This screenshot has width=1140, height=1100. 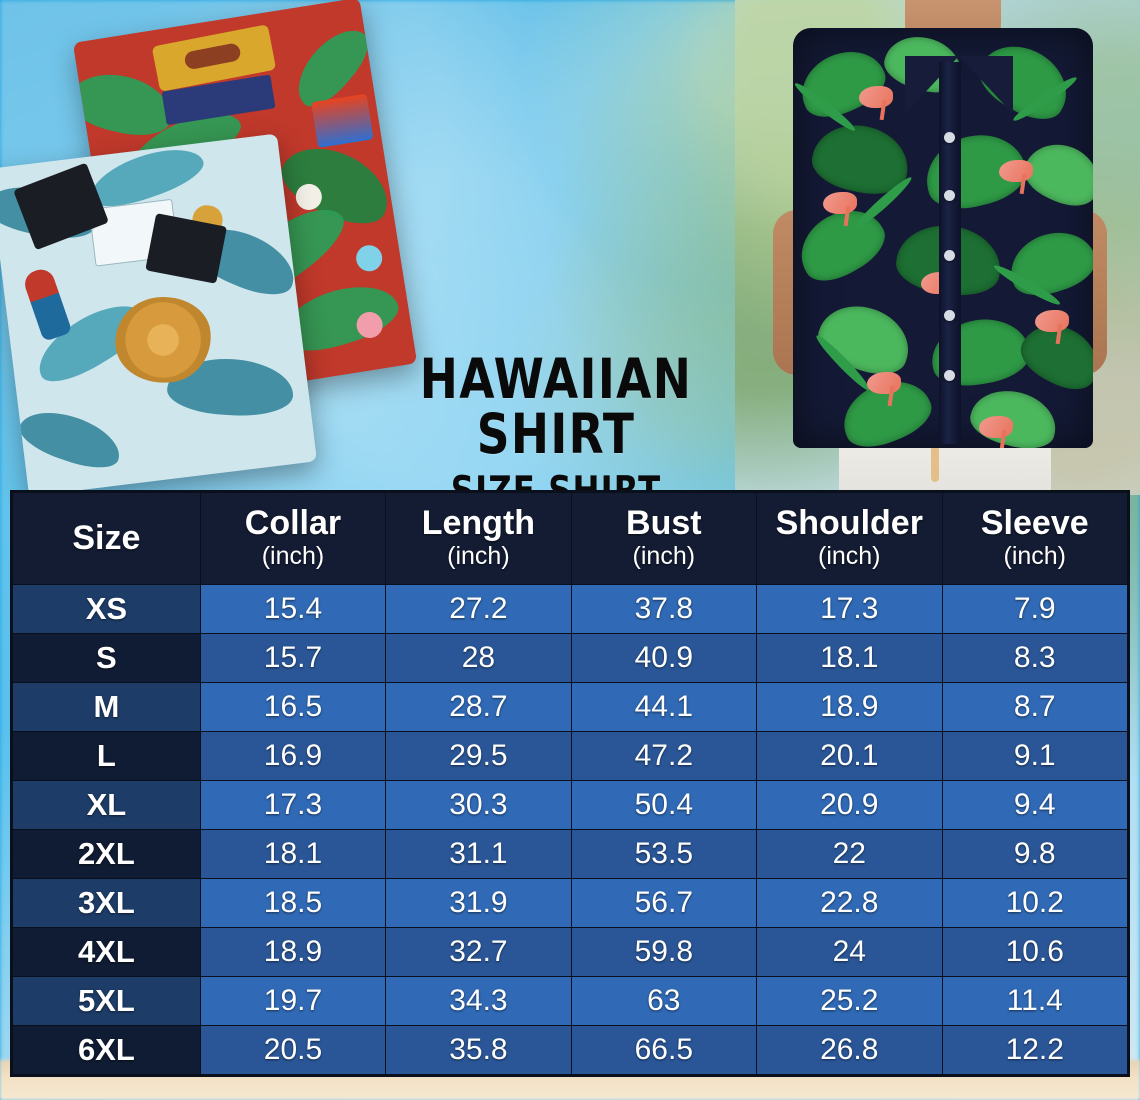 I want to click on table-row: XL 17.3 30.3 50.4 20.9 9.4, so click(x=570, y=805).